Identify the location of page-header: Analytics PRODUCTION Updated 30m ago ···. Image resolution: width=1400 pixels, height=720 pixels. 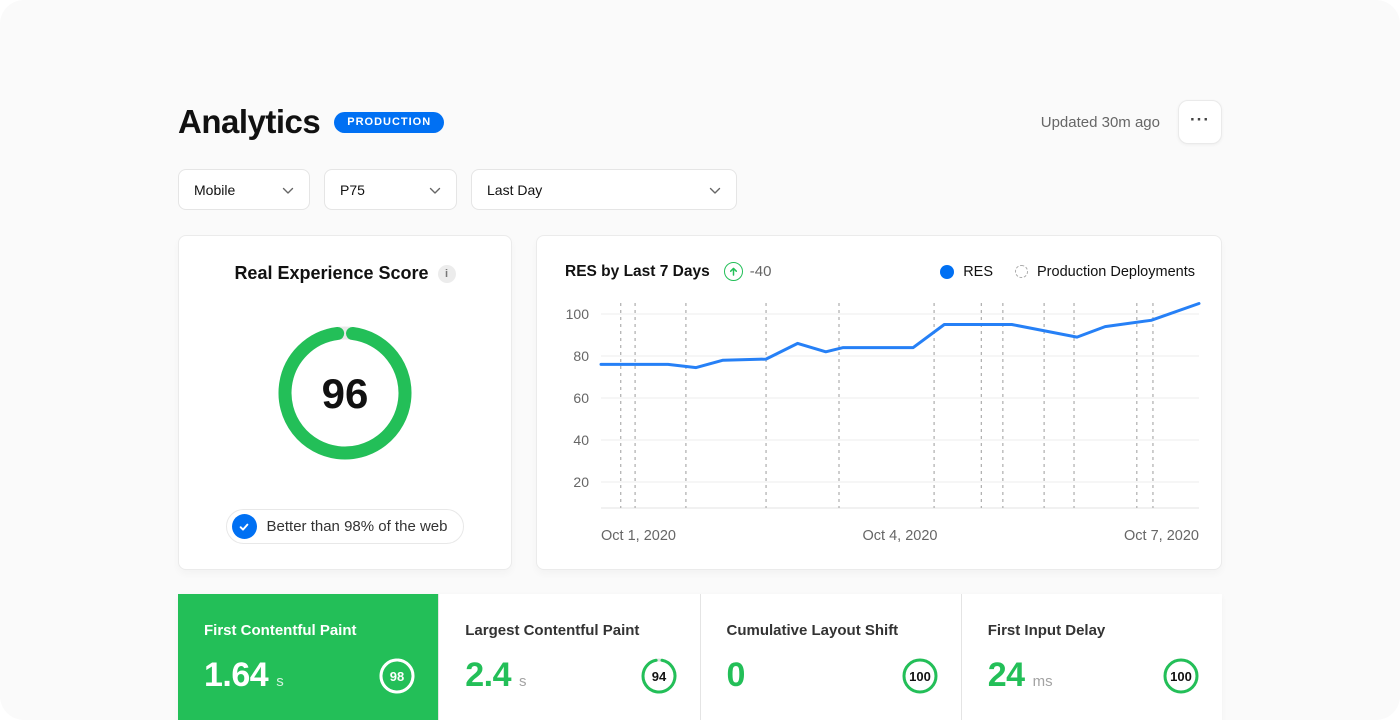
(700, 122).